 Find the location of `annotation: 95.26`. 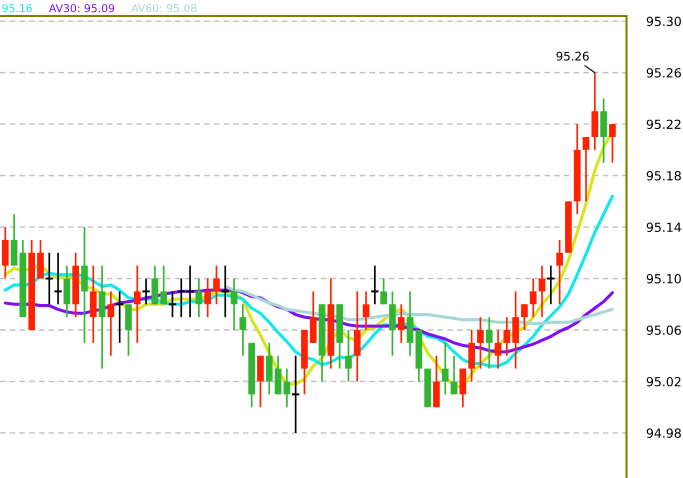

annotation: 95.26 is located at coordinates (572, 56).